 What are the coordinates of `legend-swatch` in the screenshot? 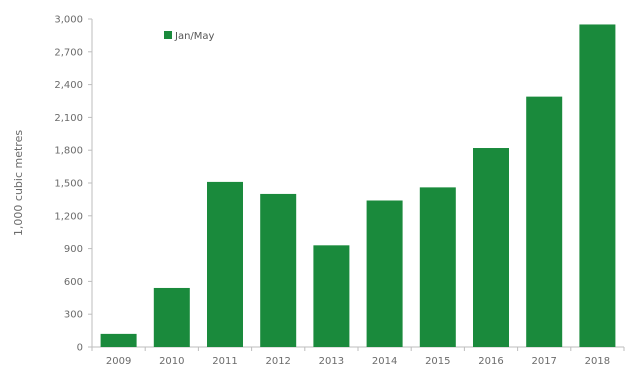 It's located at (168, 35).